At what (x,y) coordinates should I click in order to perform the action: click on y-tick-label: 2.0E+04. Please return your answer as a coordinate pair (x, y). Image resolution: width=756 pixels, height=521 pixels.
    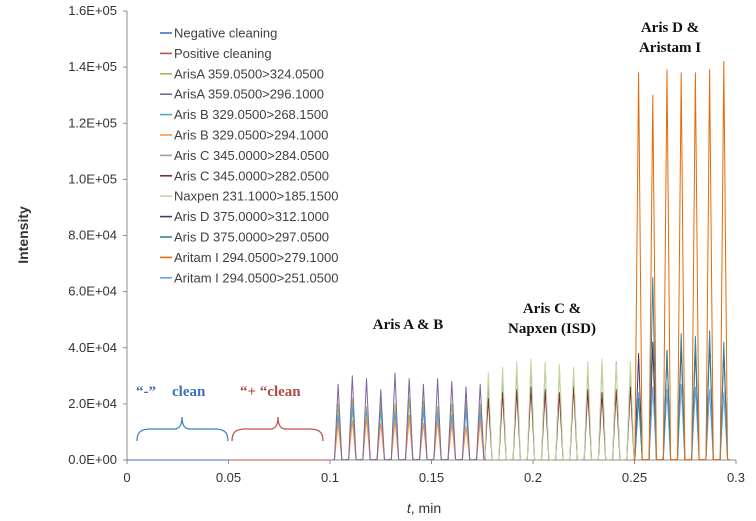
    Looking at the image, I should click on (92, 403).